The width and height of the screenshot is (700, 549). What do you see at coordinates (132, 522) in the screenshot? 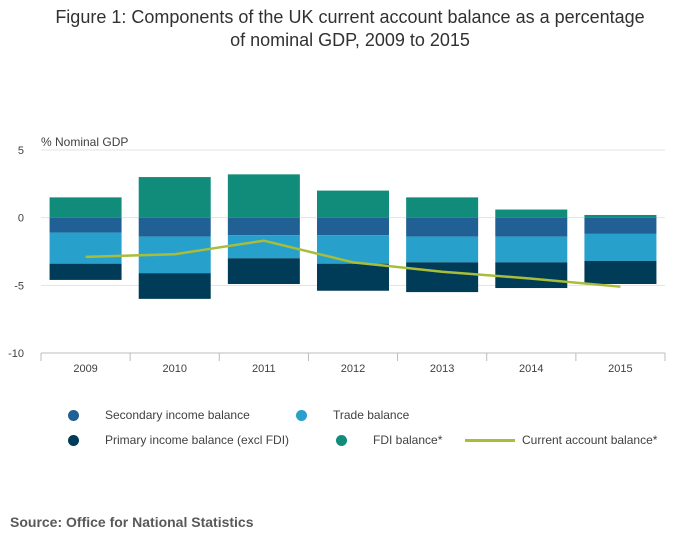
I see `source-note: Source: Office for National Statistics` at bounding box center [132, 522].